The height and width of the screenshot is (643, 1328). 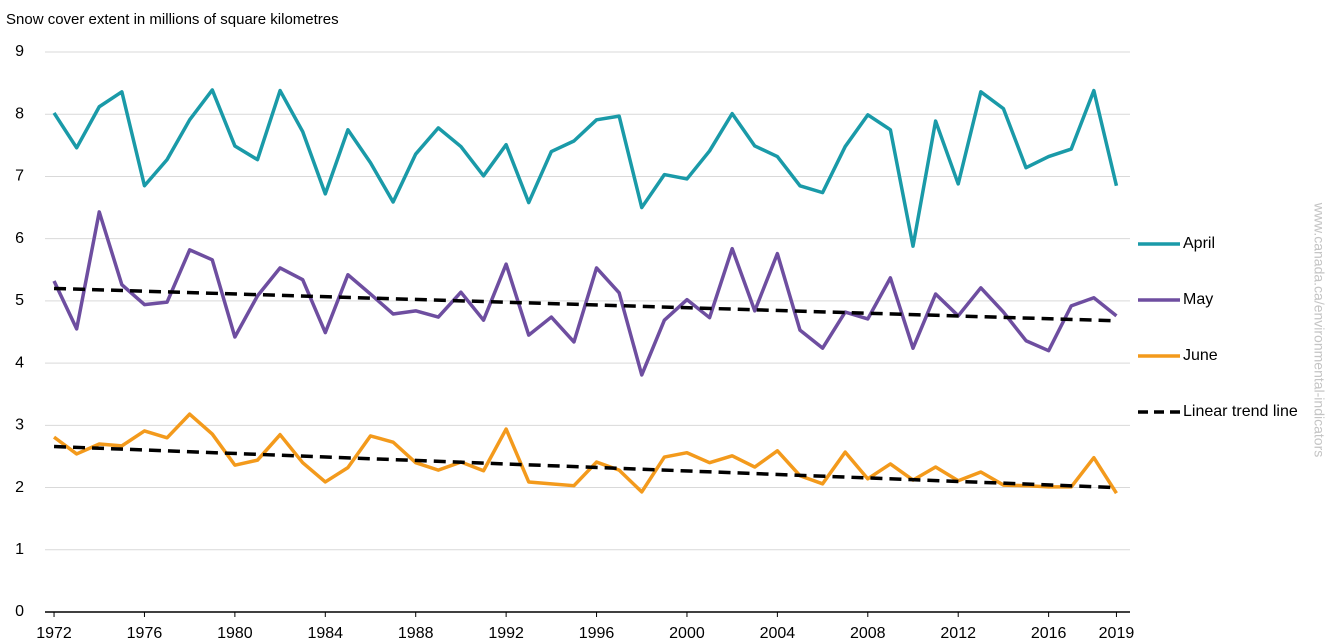 I want to click on y-tick-label: 5, so click(x=19, y=300).